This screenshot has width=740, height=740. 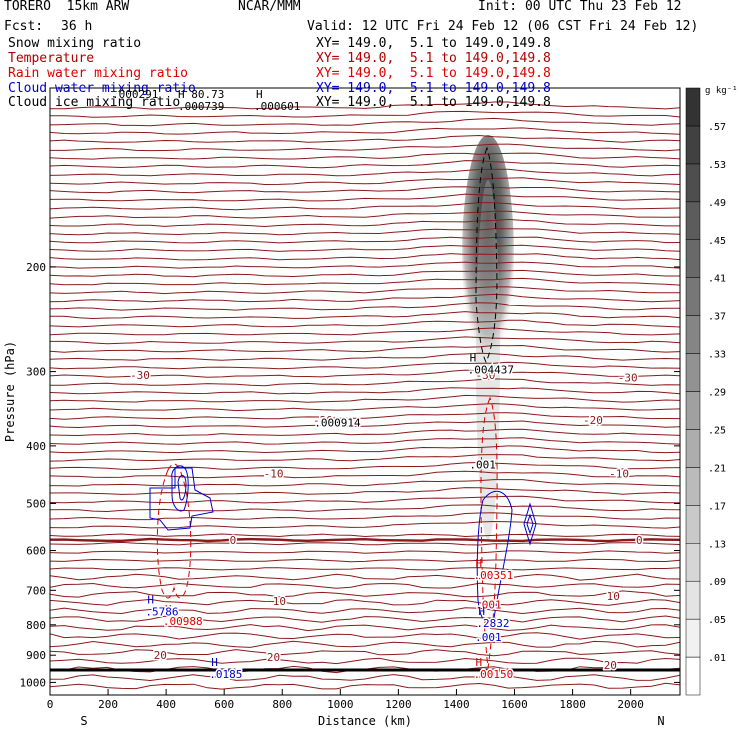 What do you see at coordinates (201, 106) in the screenshot?
I see `top-label-3: .000739` at bounding box center [201, 106].